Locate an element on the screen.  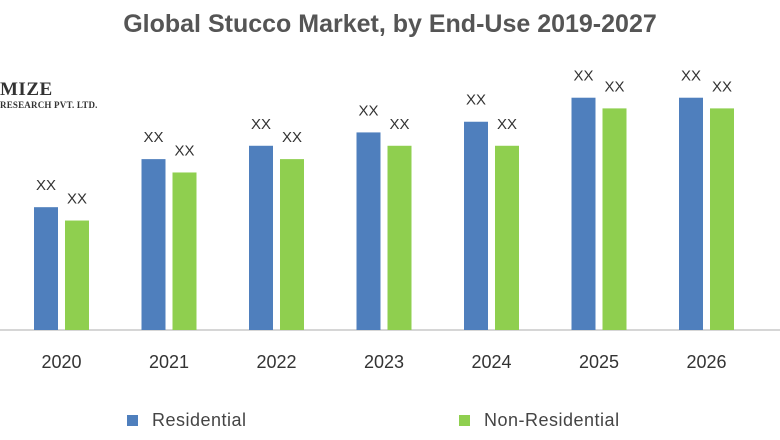
bar-residential-2023 is located at coordinates (368, 231).